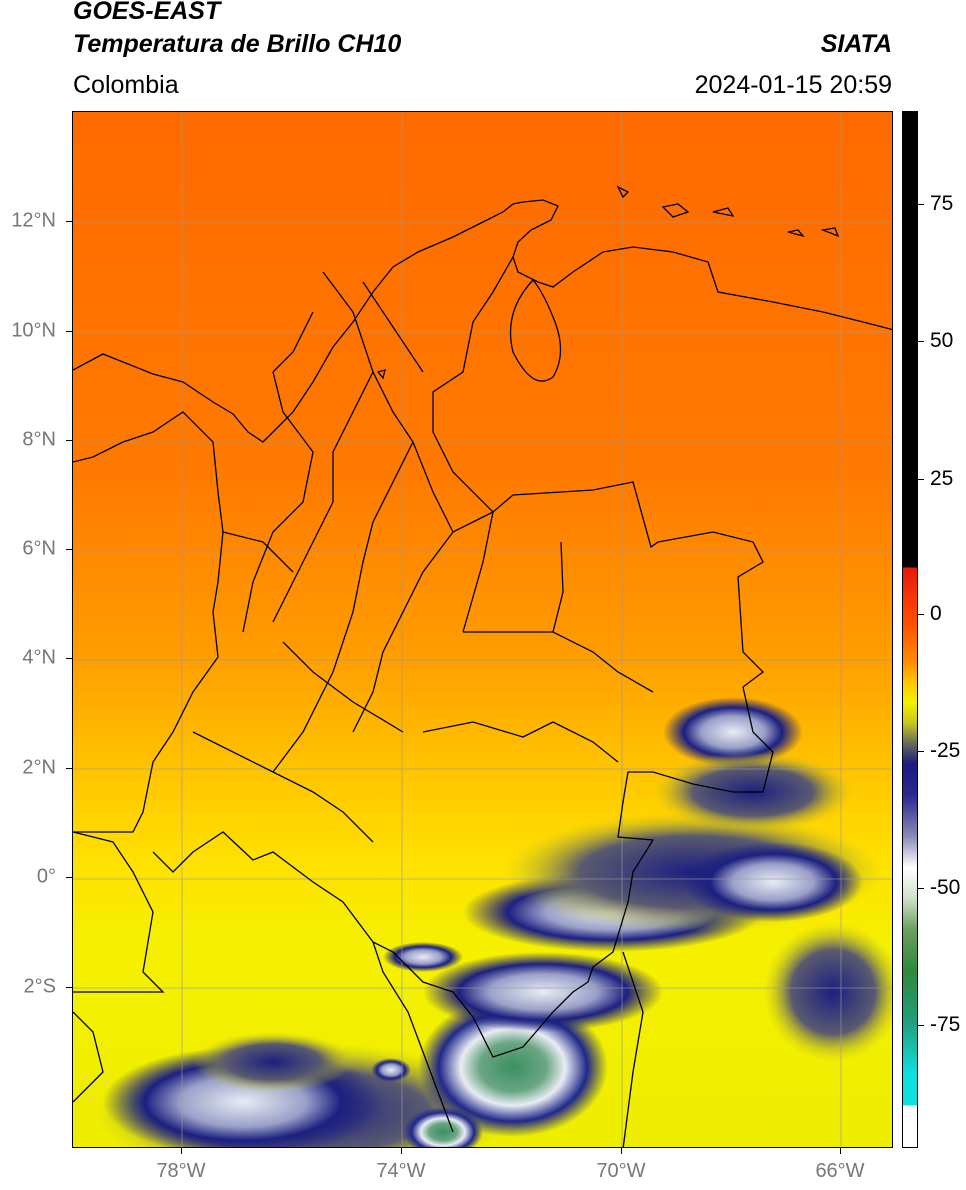  Describe the element at coordinates (39, 657) in the screenshot. I see `lat-label-4n: 4°N` at that location.